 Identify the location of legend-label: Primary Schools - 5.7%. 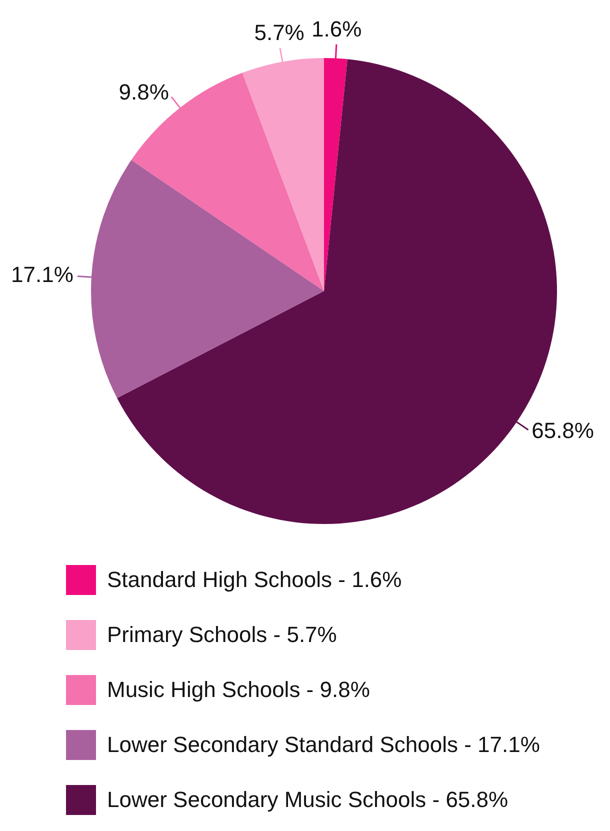
(222, 635).